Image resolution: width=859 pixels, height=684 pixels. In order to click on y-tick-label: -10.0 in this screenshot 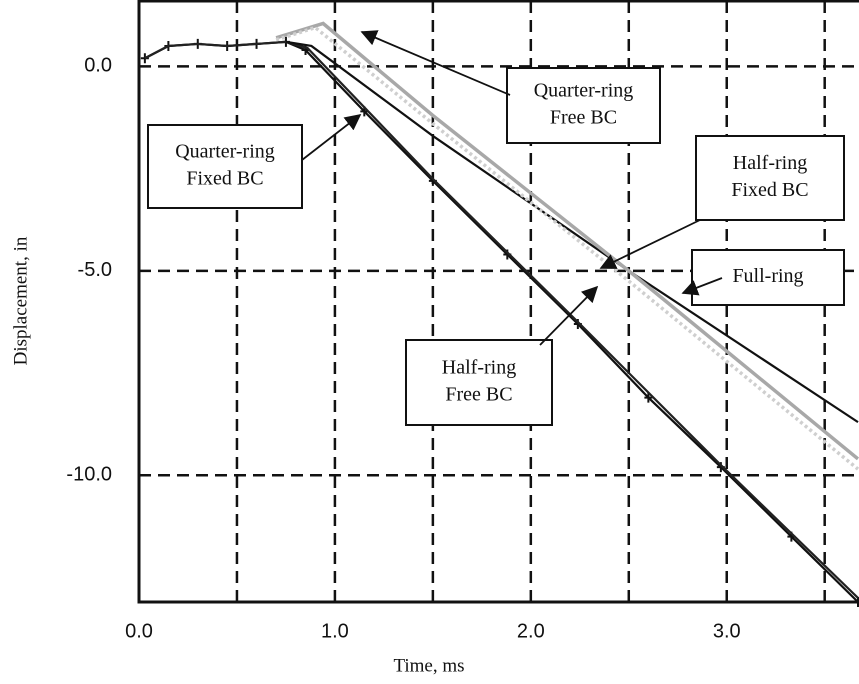, I will do `click(89, 475)`.